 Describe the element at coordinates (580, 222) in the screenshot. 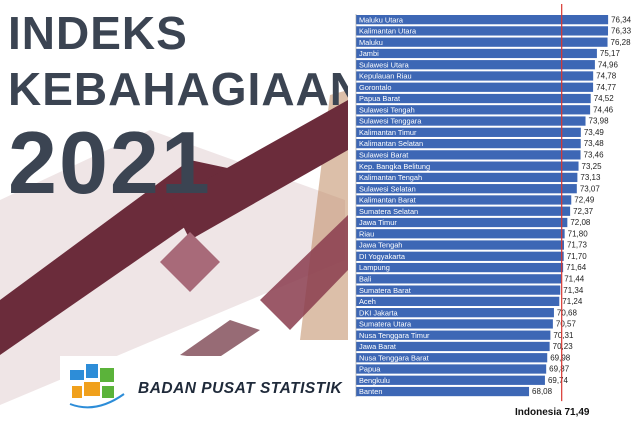

I see `value-label-18: 72,08` at that location.